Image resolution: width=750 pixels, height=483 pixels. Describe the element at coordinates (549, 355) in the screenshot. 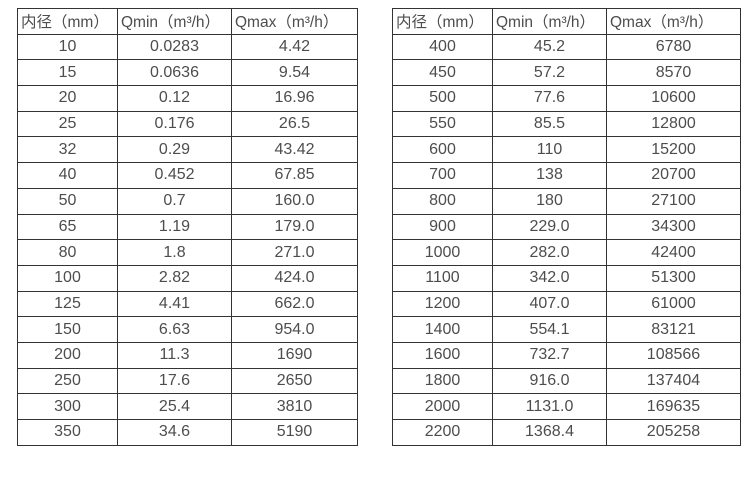

I see `table-cell: 732.7` at that location.